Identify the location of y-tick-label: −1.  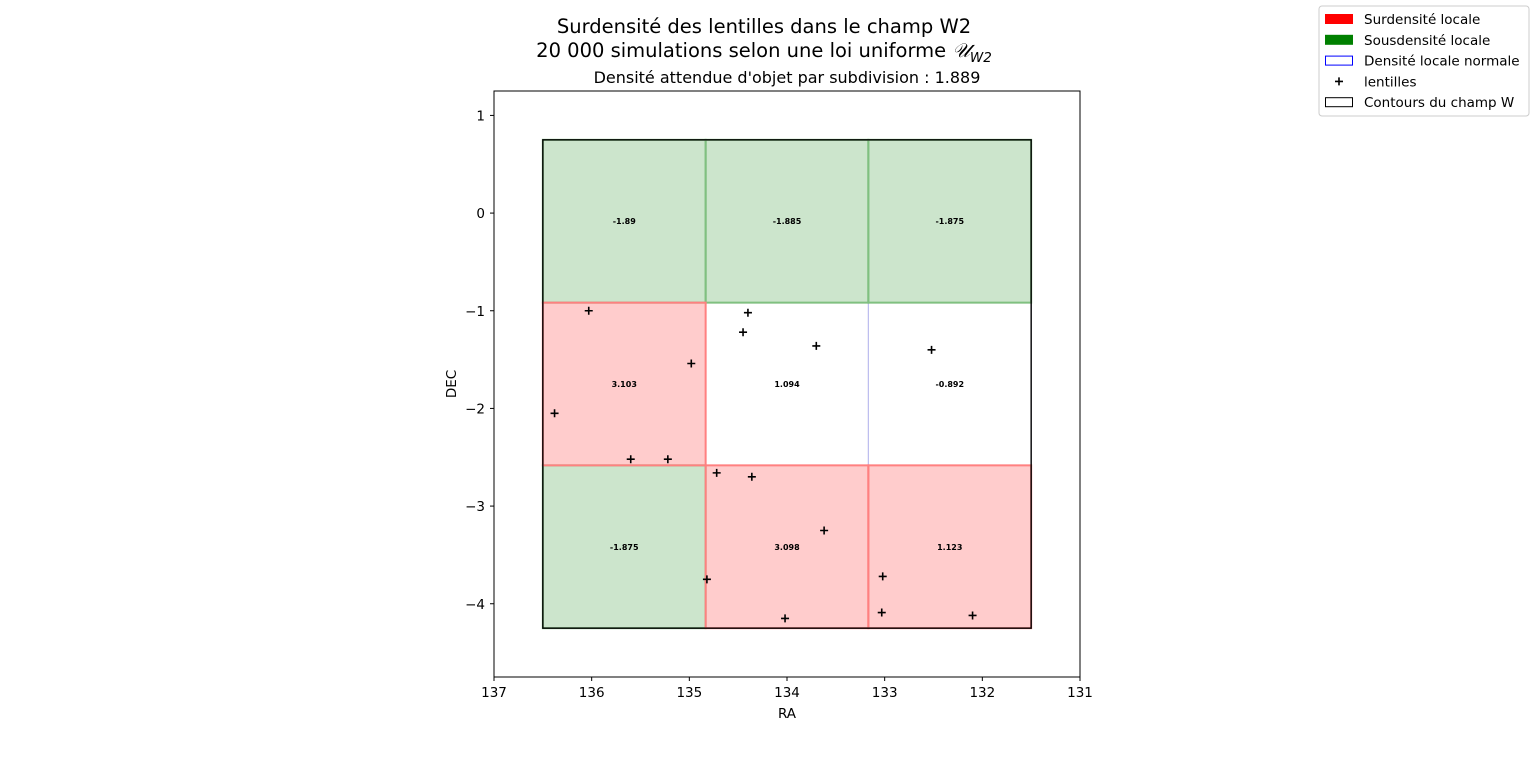
(475, 312).